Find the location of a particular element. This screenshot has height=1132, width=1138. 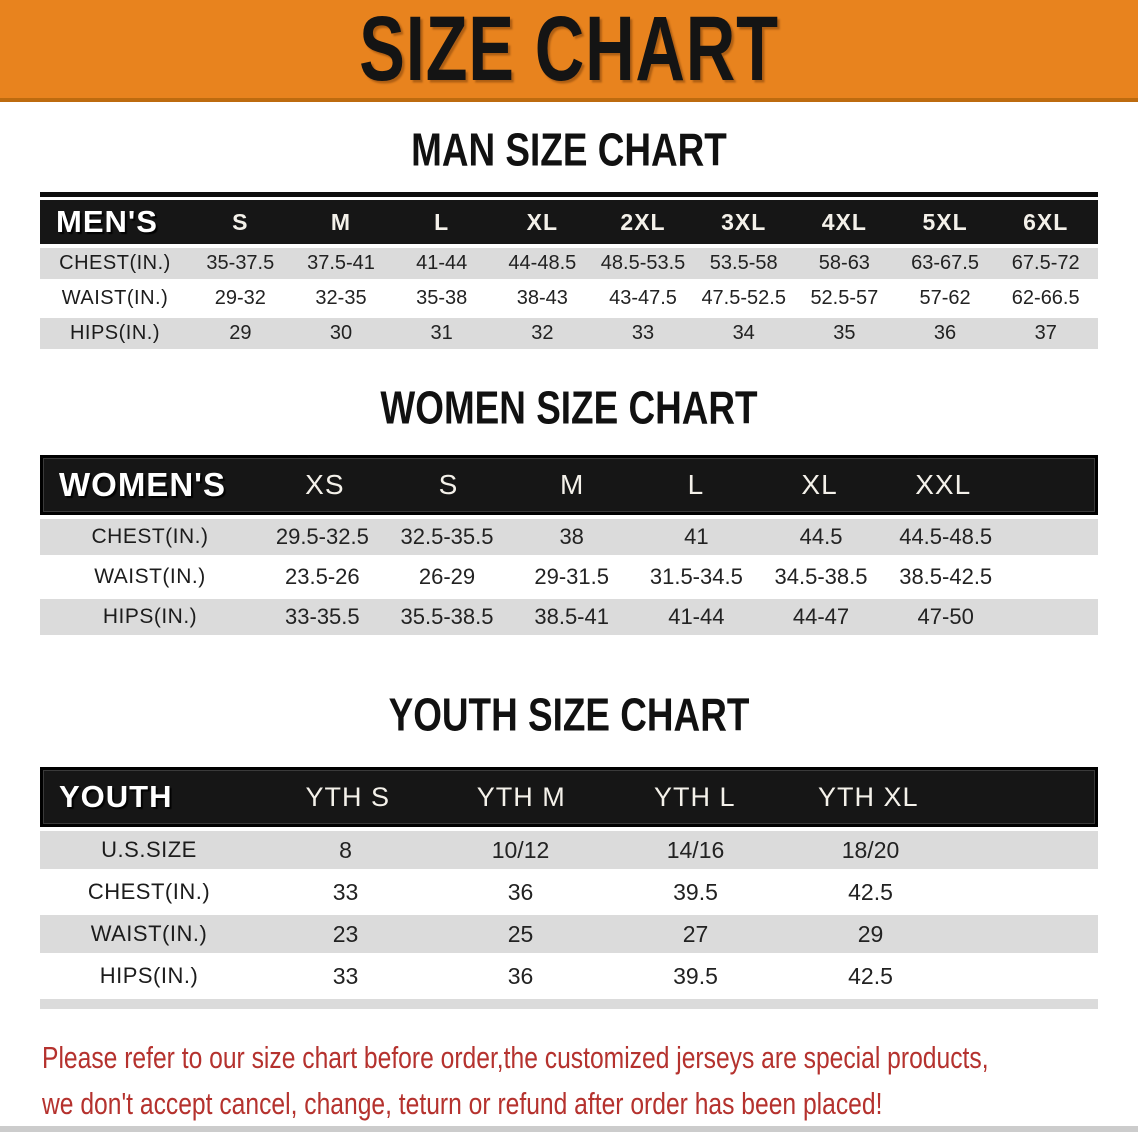

youth-column-headers: YTH S YTH M YTH L YTH XL is located at coordinates (608, 797).